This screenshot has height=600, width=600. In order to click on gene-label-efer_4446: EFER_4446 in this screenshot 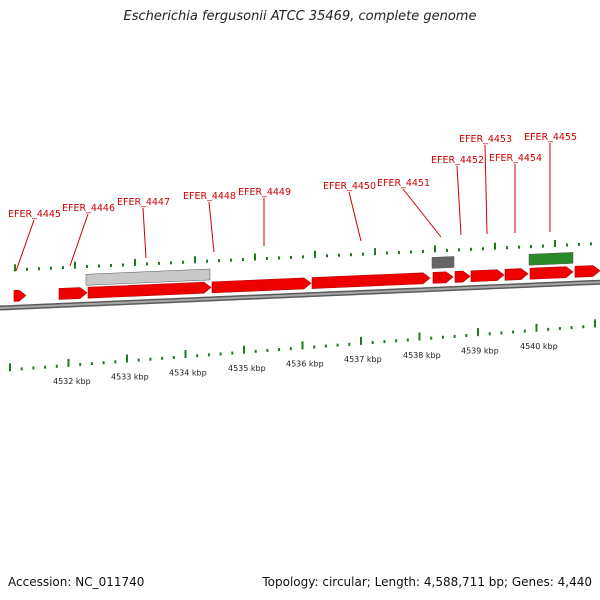, I will do `click(88, 208)`.